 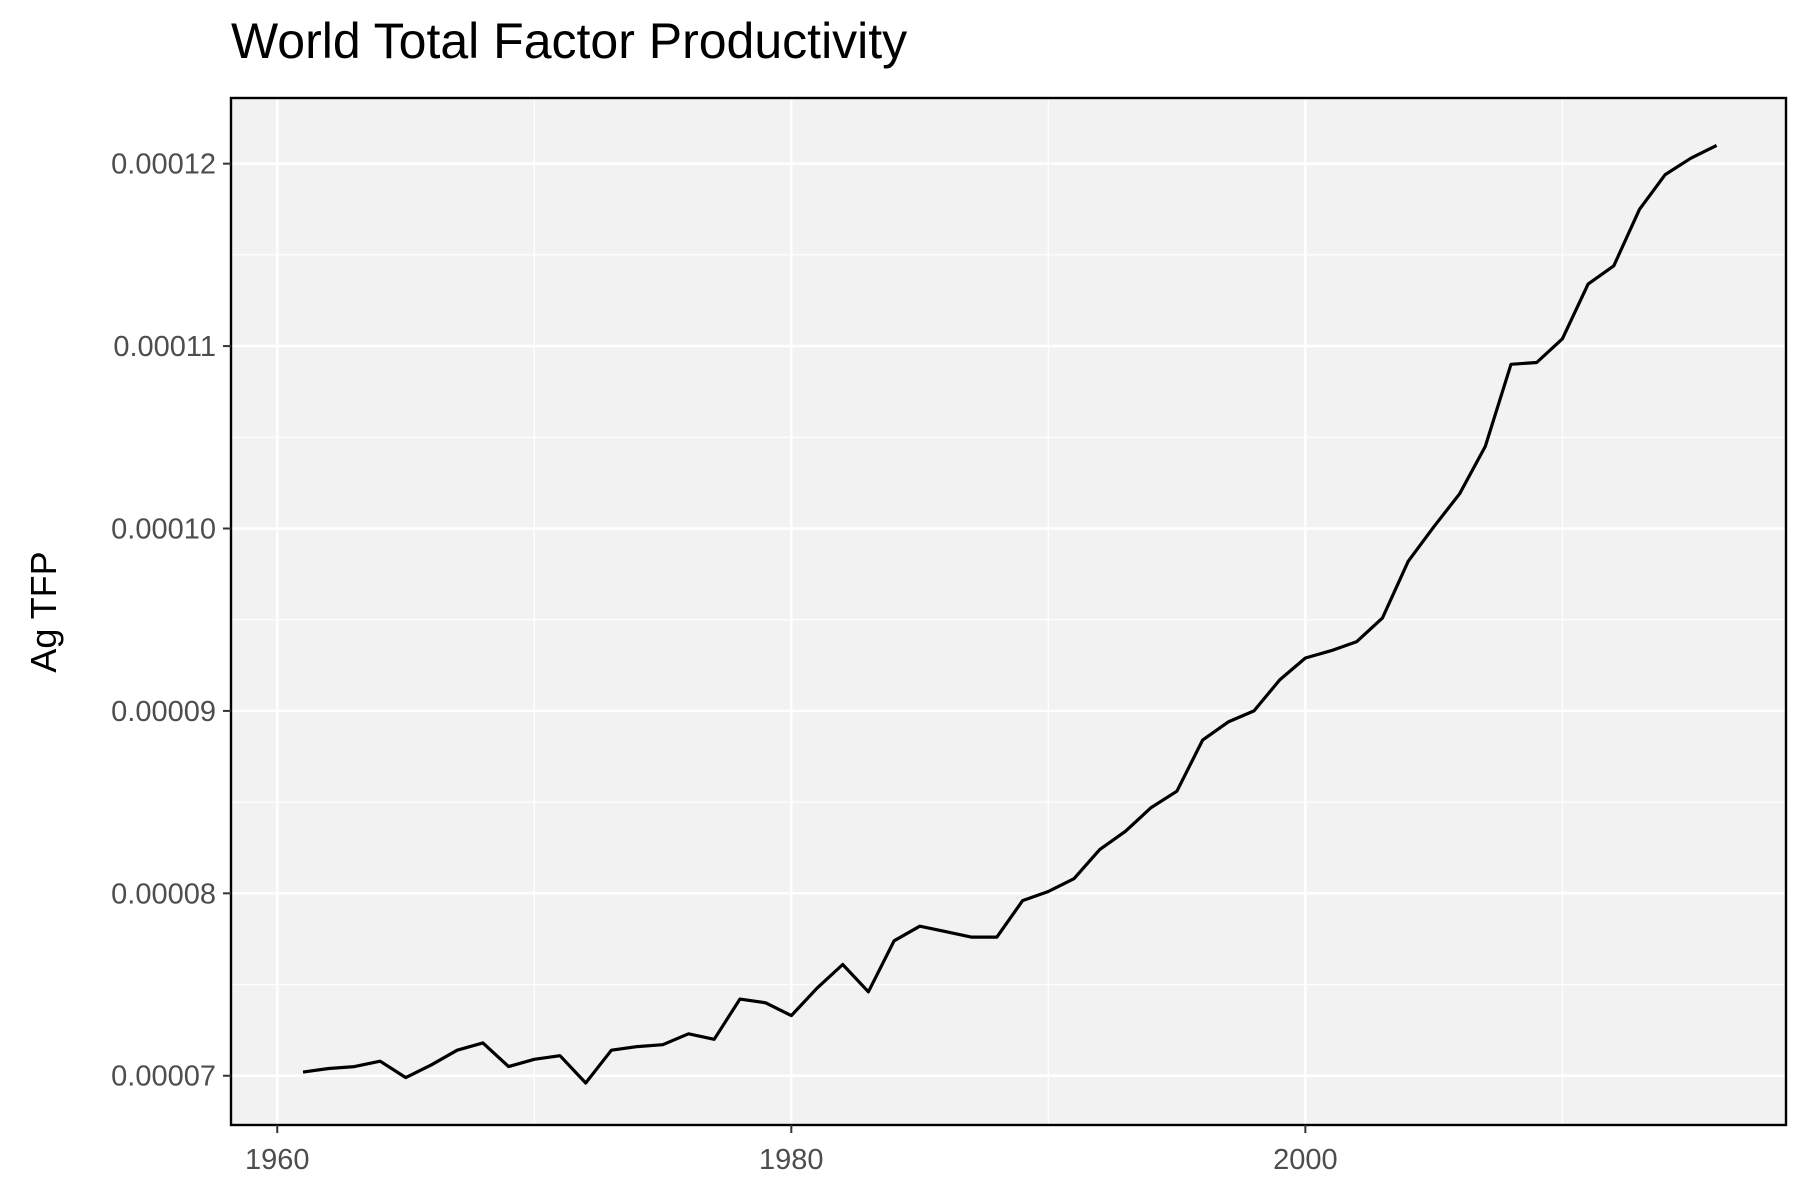 What do you see at coordinates (163, 712) in the screenshot?
I see `y-tick-label: 0.00009` at bounding box center [163, 712].